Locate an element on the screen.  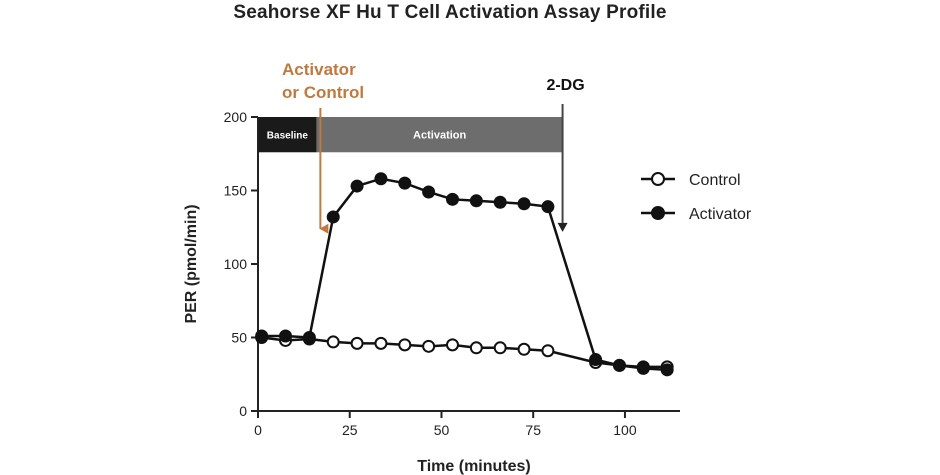
x-tick-label: 75 is located at coordinates (533, 430).